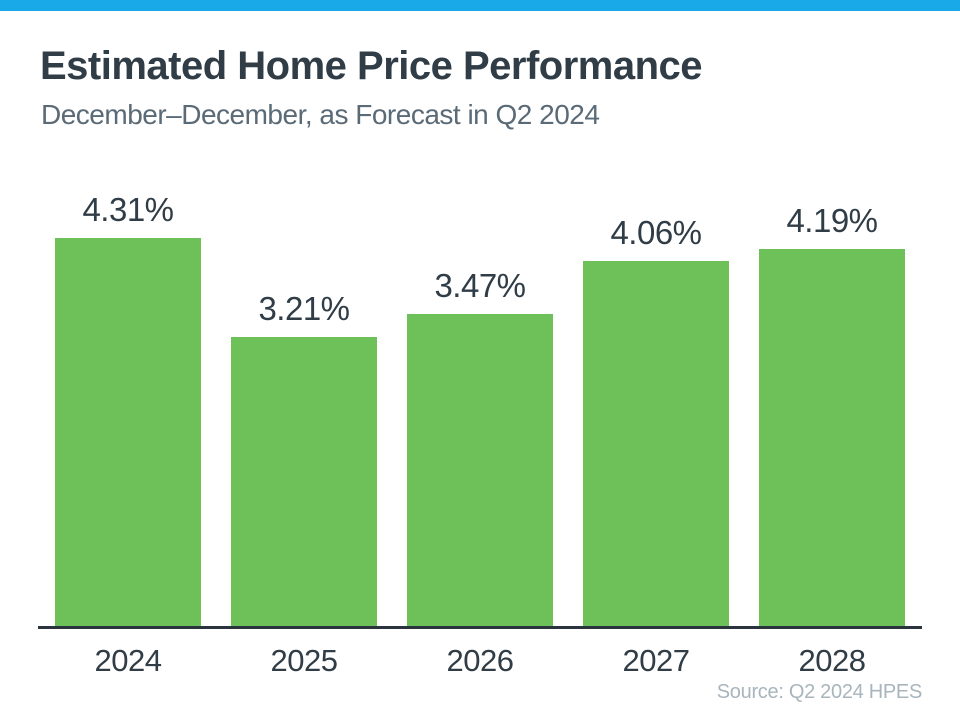 This screenshot has height=720, width=960. What do you see at coordinates (480, 5) in the screenshot?
I see `top-accent-bar` at bounding box center [480, 5].